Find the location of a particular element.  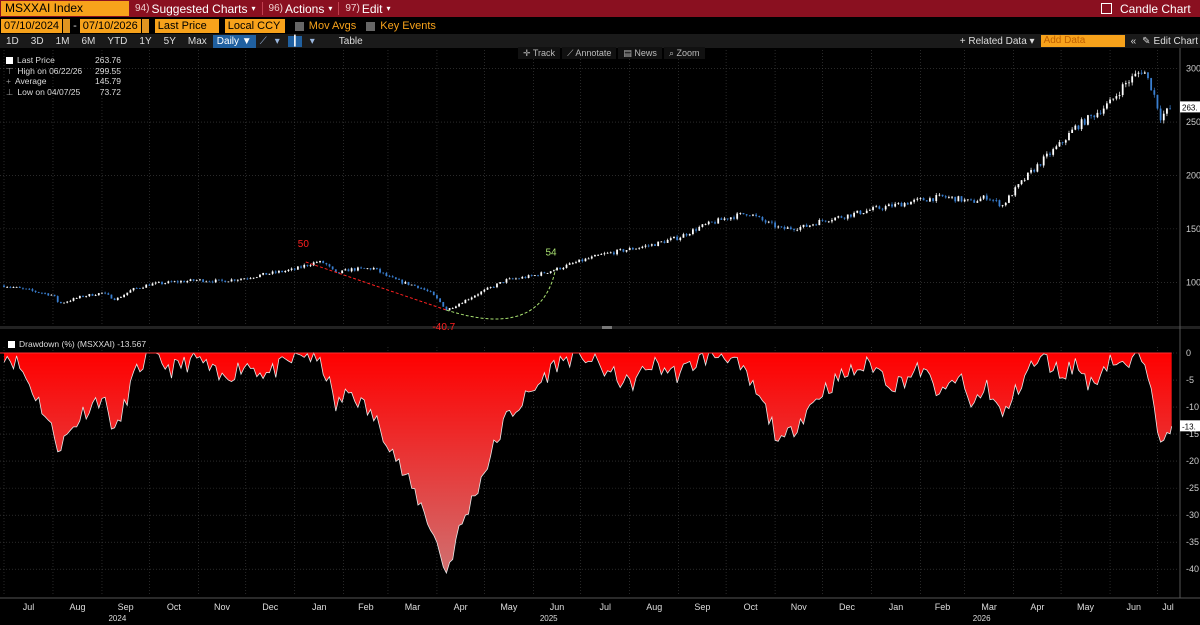

period-5y: 5Y is located at coordinates (169, 41).